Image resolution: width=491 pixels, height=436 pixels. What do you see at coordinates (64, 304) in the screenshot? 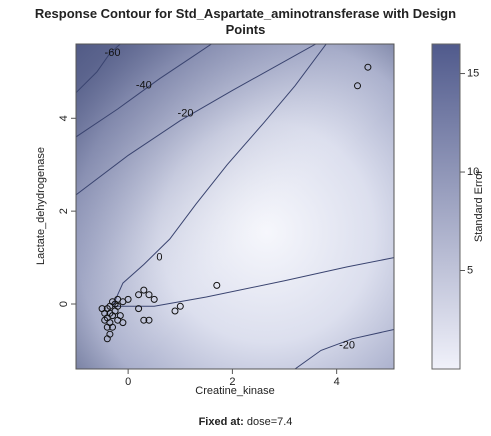
I see `y-tick-label: 0` at bounding box center [64, 304].